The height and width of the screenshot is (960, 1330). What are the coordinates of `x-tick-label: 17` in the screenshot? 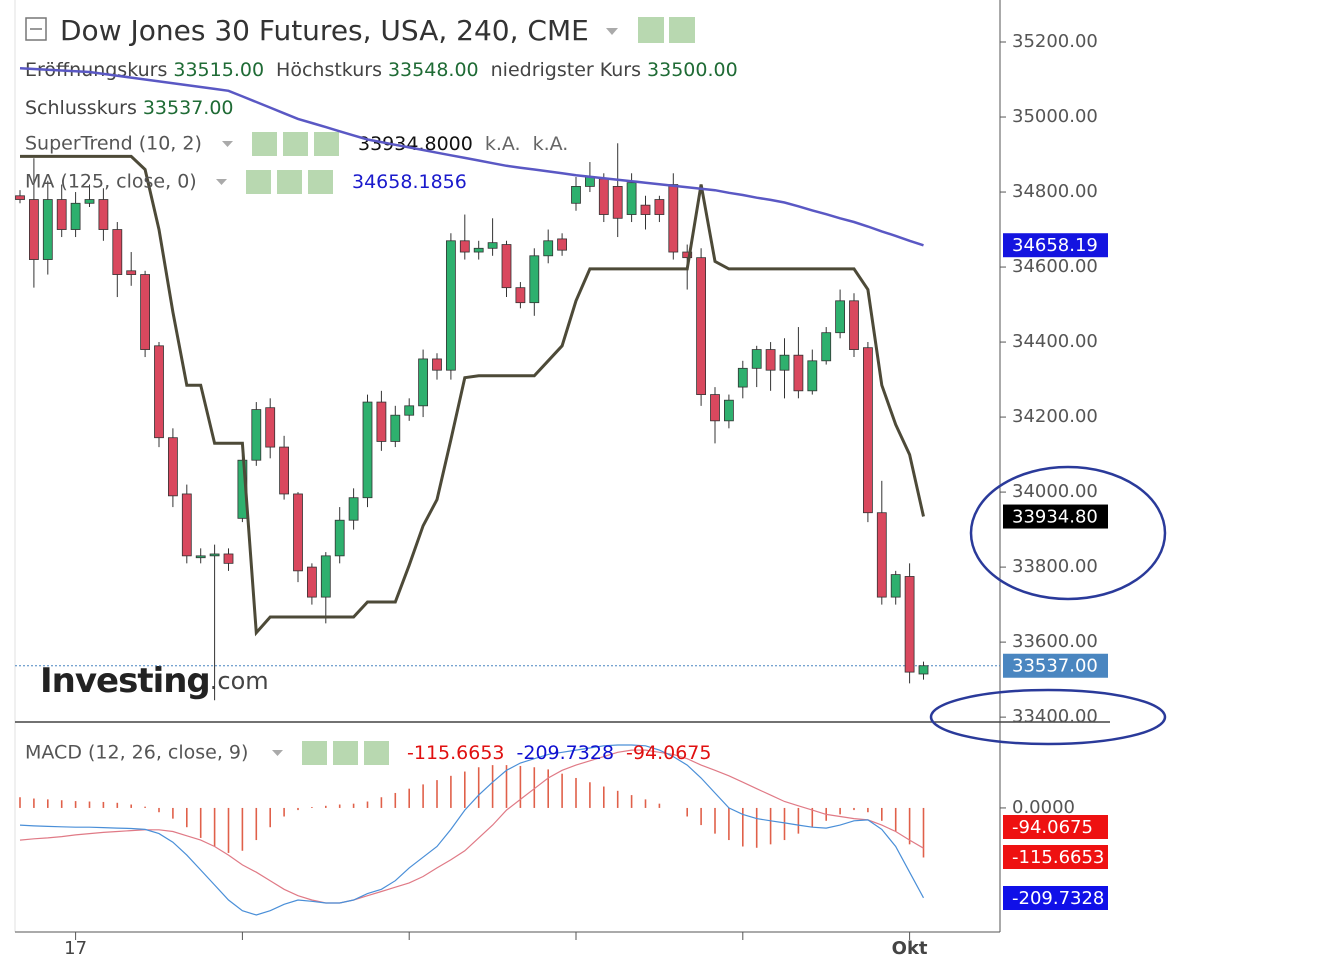 It's located at (75, 948).